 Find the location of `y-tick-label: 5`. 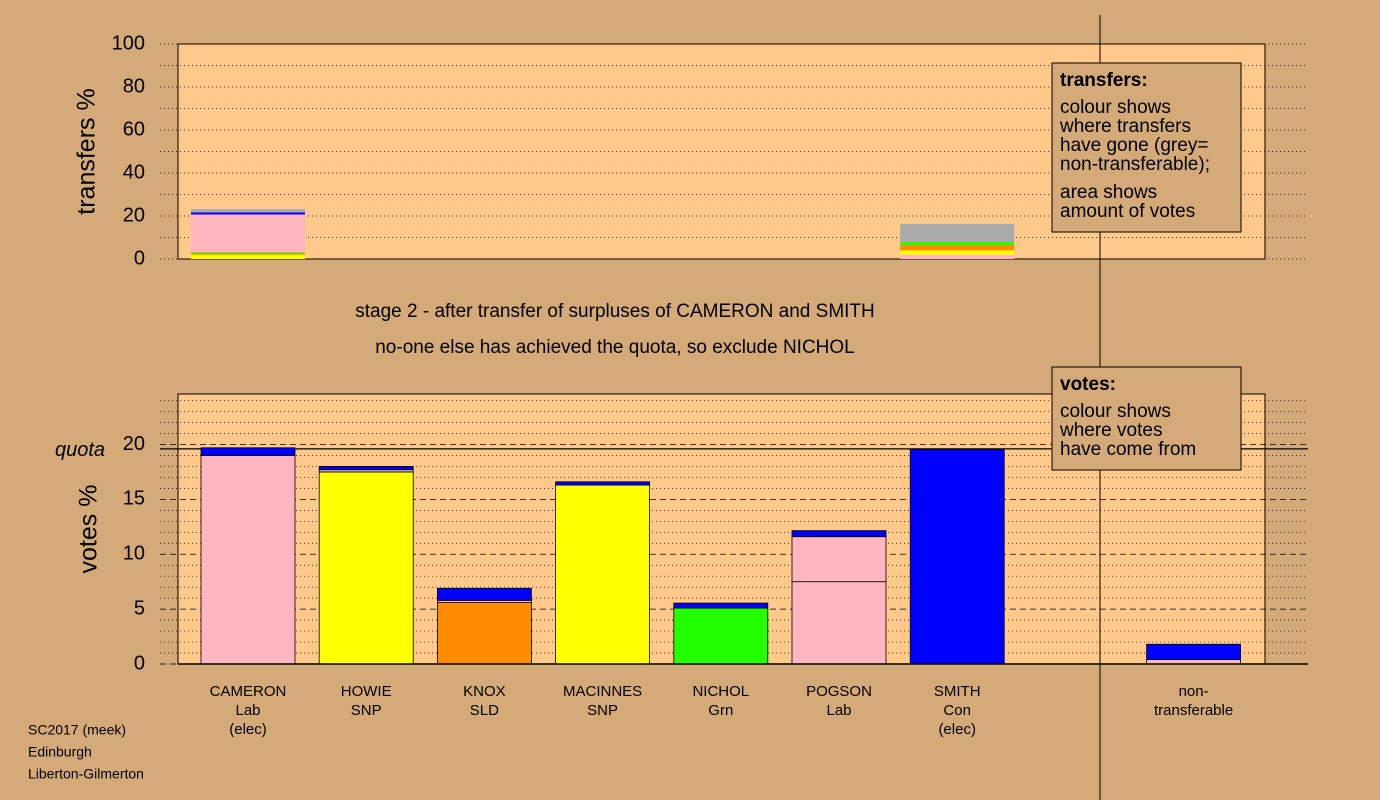

y-tick-label: 5 is located at coordinates (139, 608).